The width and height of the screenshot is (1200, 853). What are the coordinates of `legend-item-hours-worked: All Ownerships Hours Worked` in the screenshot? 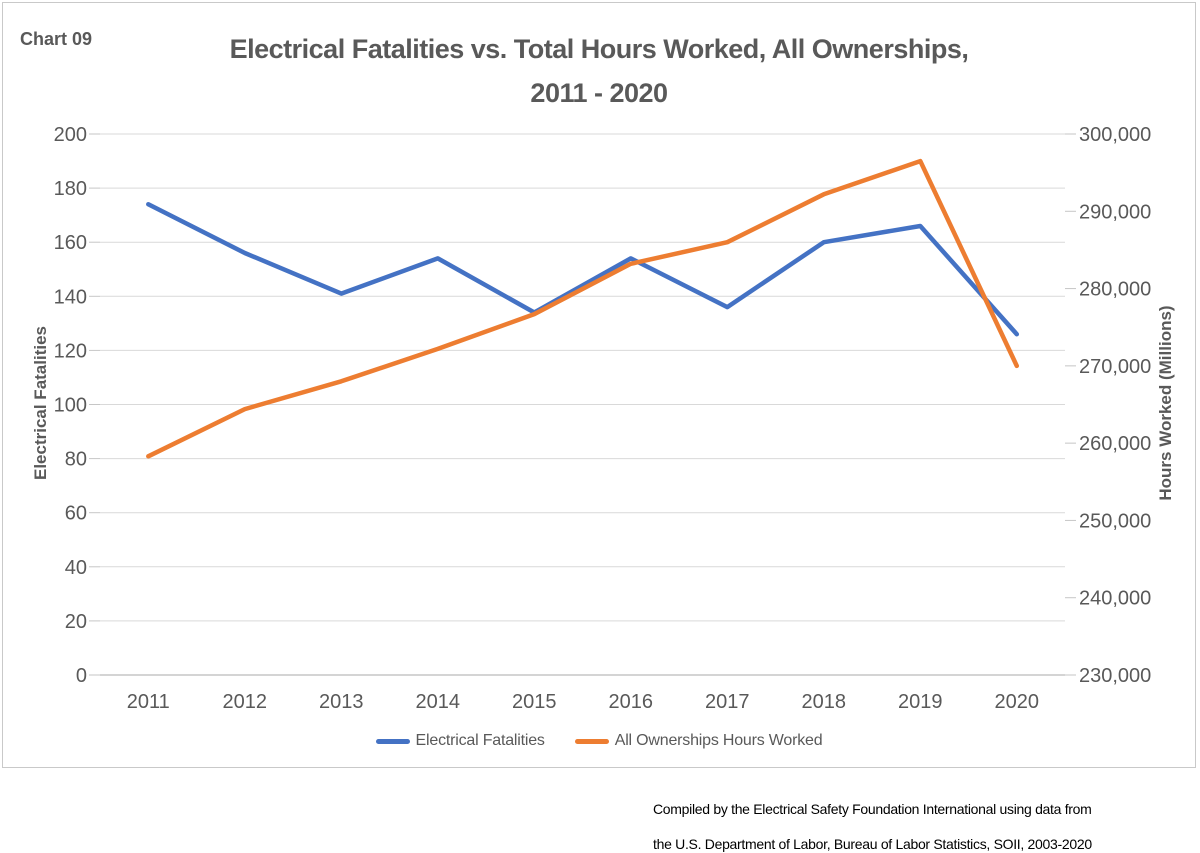 It's located at (698, 741).